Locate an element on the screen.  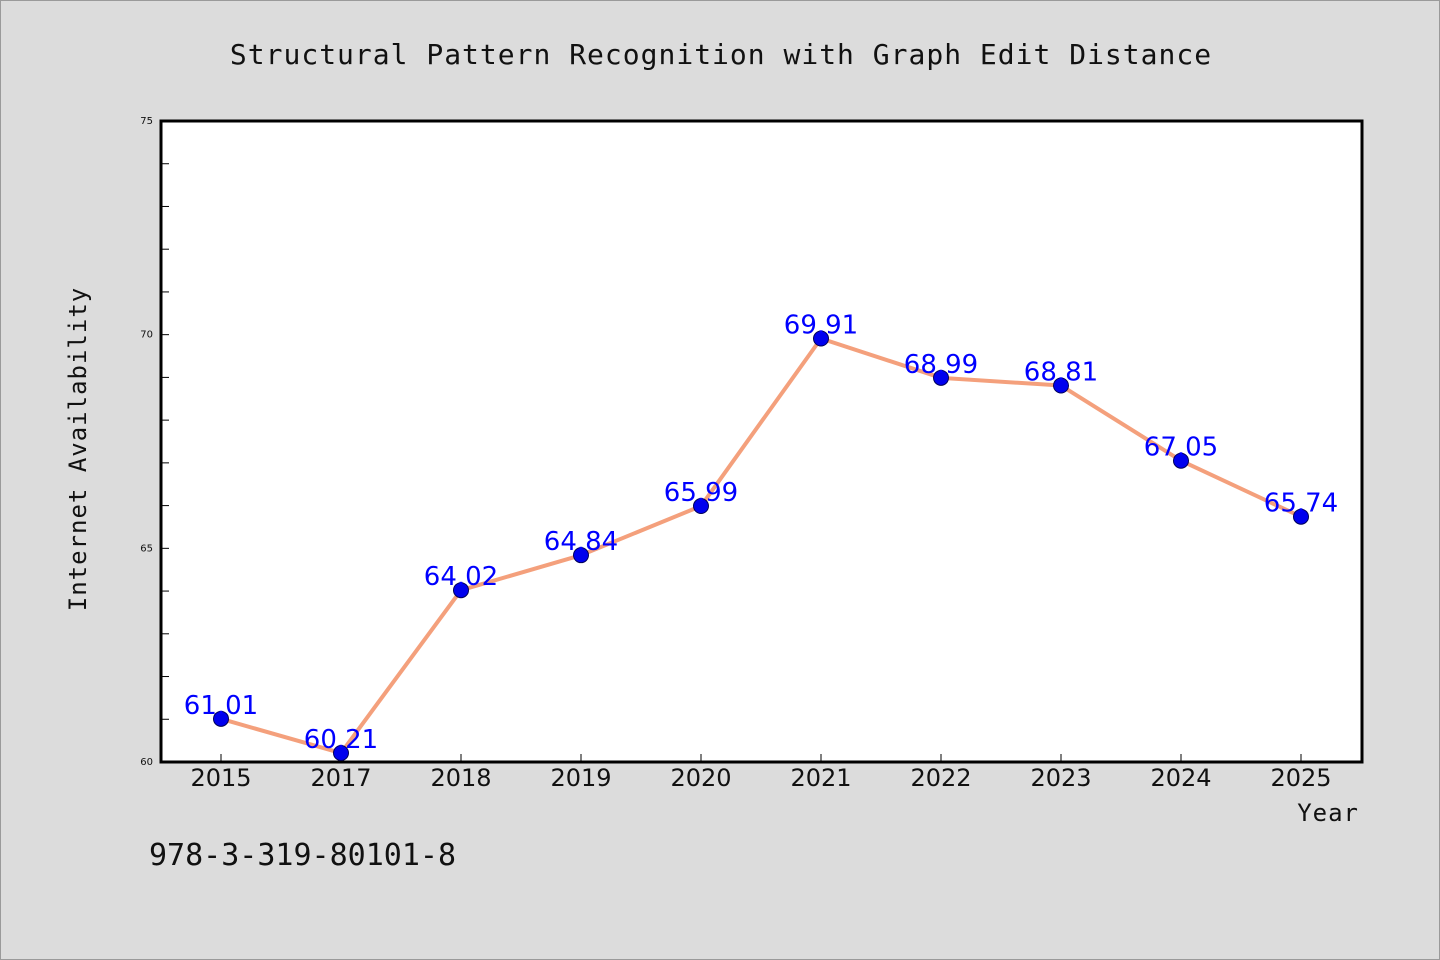
data-label: 61.01 is located at coordinates (221, 706).